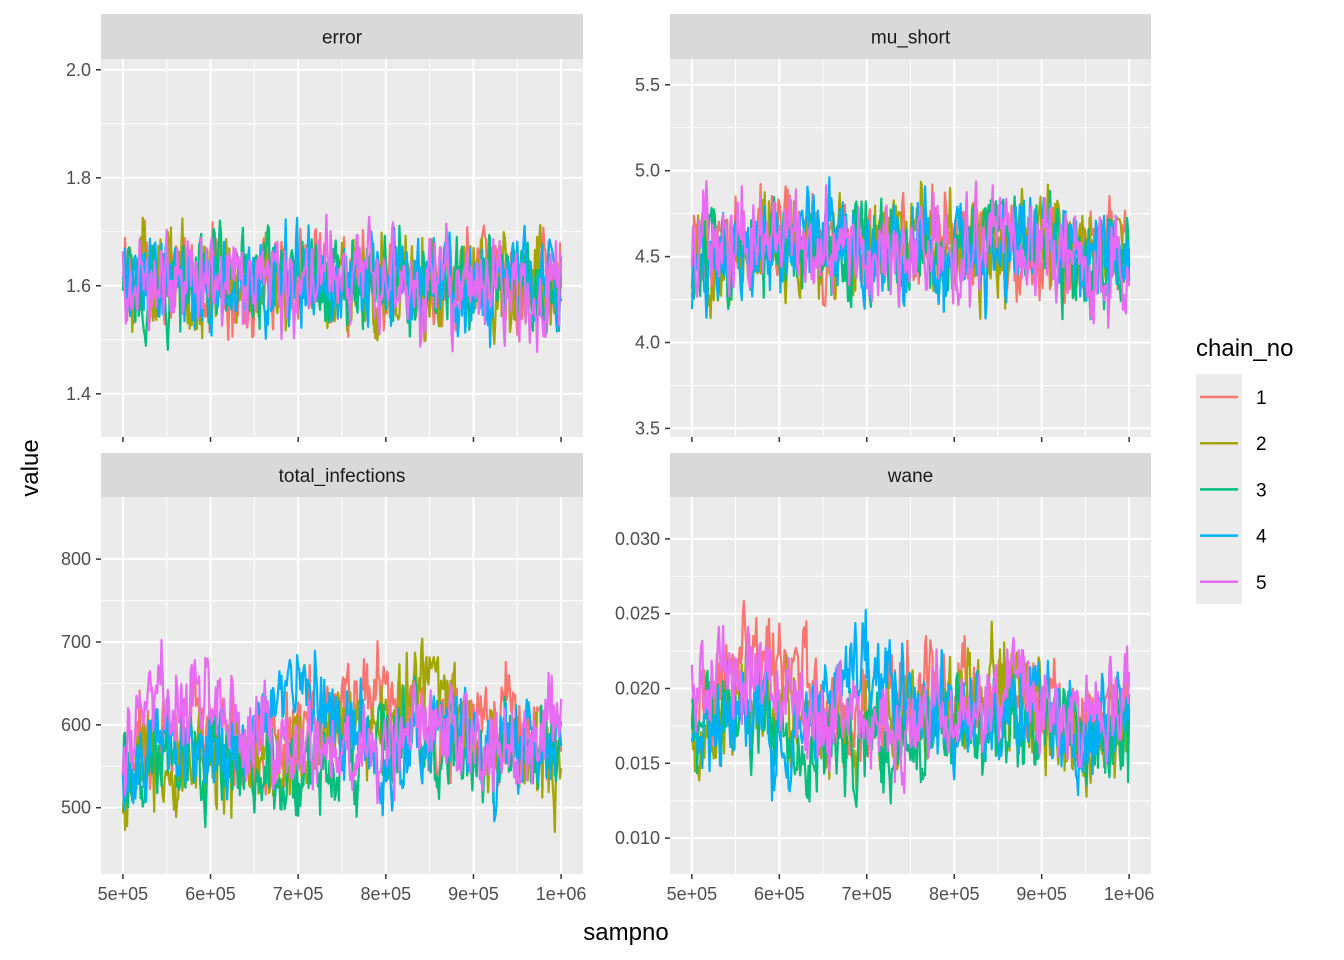 Image resolution: width=1344 pixels, height=960 pixels. I want to click on x-axis-title: sampno, so click(625, 932).